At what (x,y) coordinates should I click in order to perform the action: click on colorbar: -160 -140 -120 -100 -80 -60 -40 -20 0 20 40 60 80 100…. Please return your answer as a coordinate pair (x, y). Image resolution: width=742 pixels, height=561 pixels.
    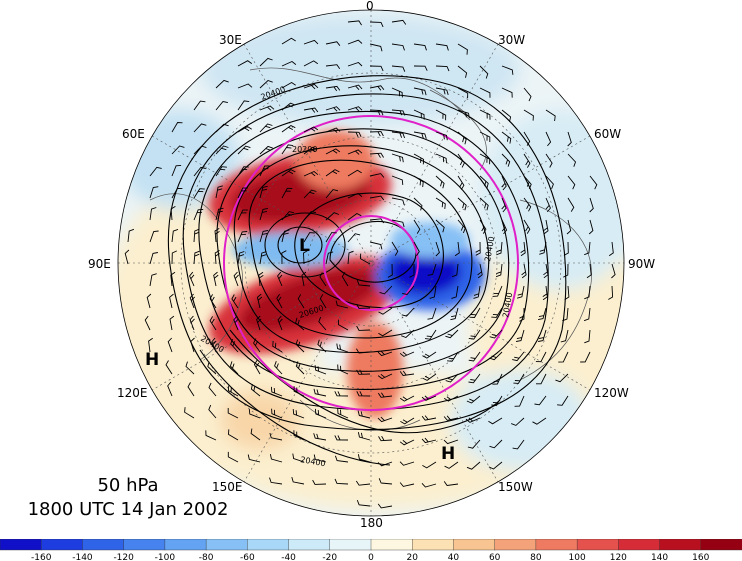
    Looking at the image, I should click on (371, 550).